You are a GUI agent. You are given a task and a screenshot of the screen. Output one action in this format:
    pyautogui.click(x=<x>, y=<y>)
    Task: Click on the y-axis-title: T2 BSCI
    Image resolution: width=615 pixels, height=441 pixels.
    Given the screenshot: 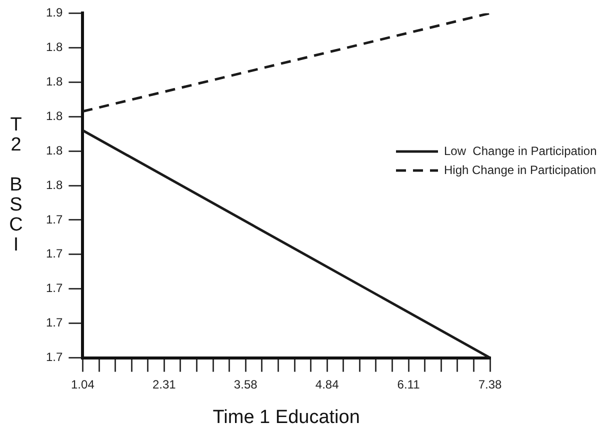 What is the action you would take?
    pyautogui.click(x=16, y=185)
    